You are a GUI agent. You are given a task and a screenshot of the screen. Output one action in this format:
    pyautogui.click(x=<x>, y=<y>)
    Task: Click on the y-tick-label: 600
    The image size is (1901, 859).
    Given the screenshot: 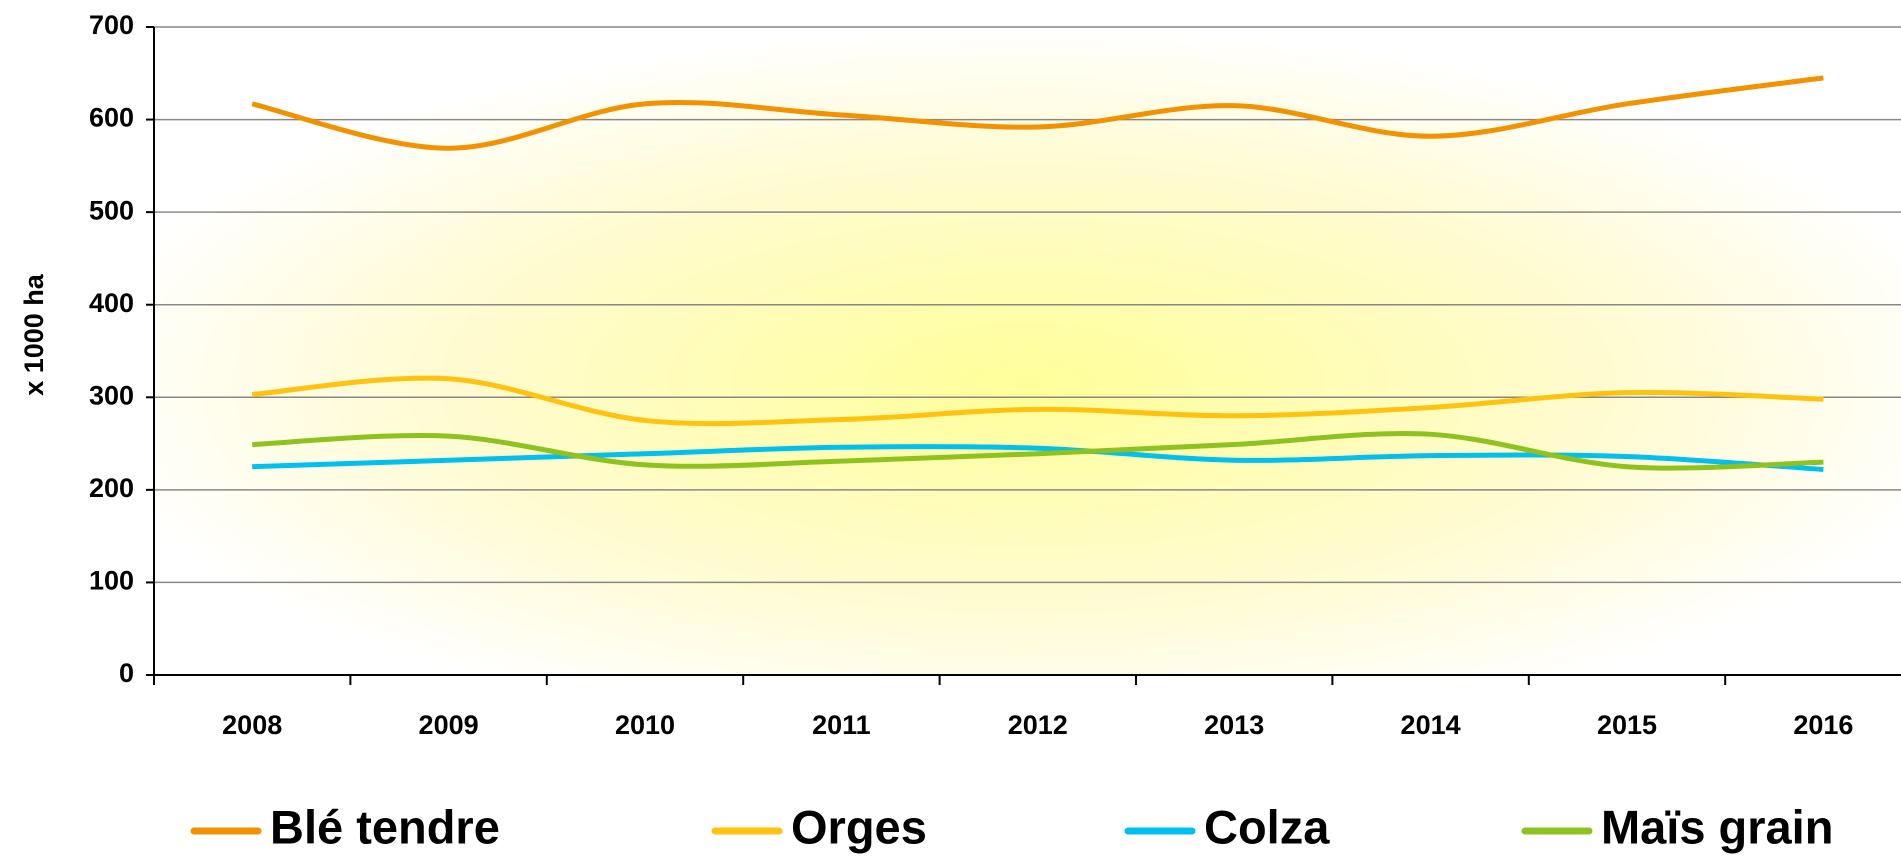 What is the action you would take?
    pyautogui.click(x=111, y=118)
    